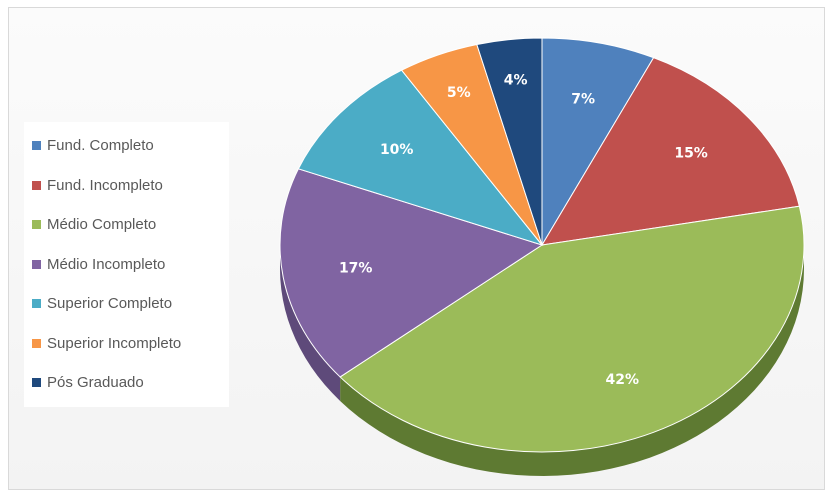  I want to click on pie-label-medio-incompleto: 17%, so click(356, 268).